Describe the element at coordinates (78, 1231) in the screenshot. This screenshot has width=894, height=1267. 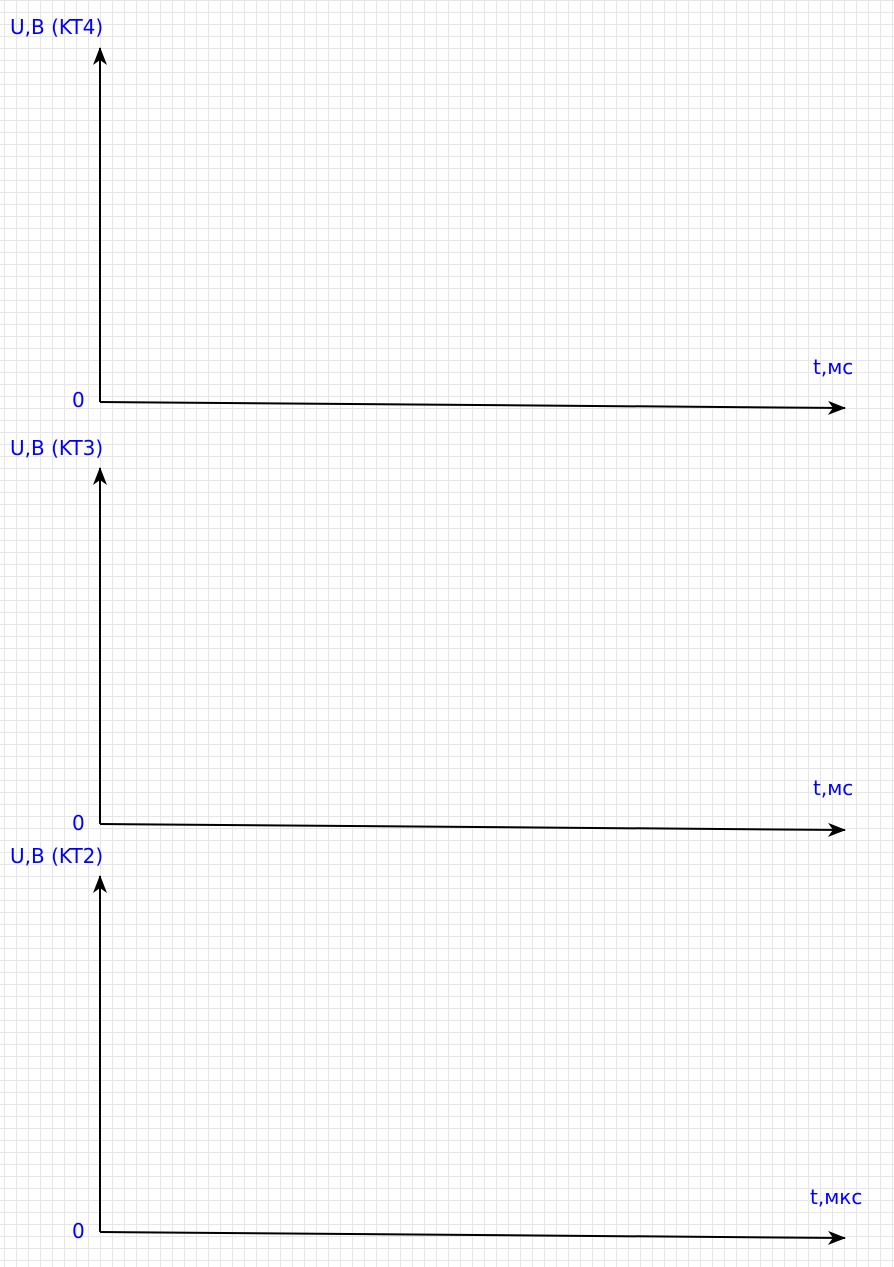
I see `graph-kt2-origin-label: 0` at that location.